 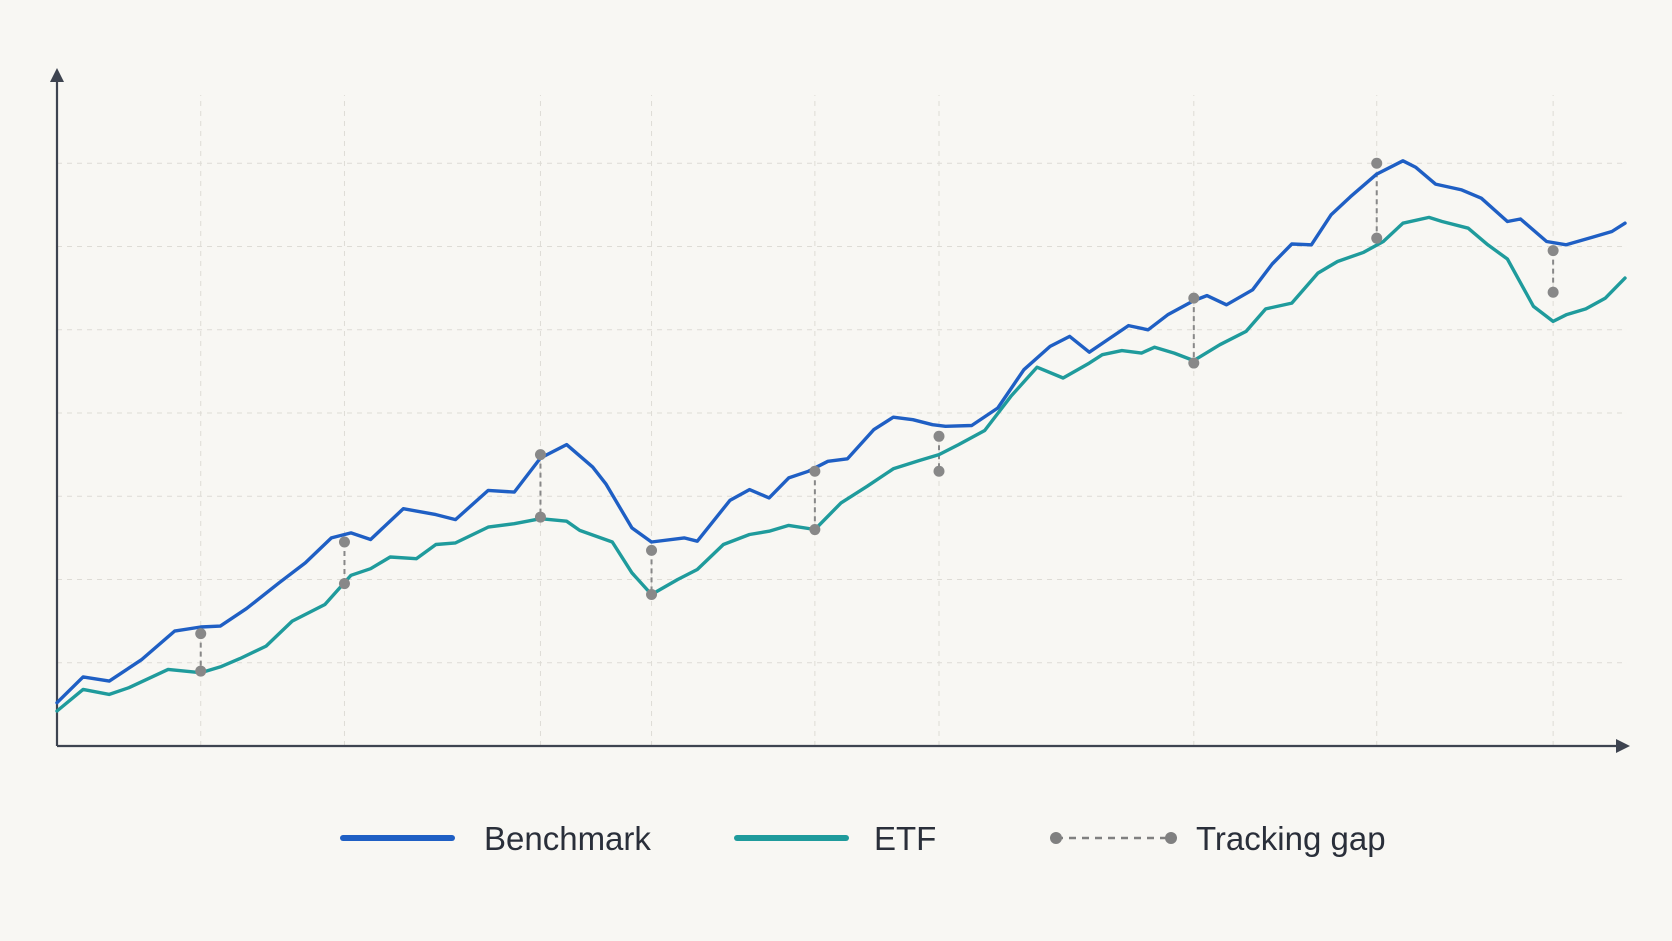 What do you see at coordinates (57, 75) in the screenshot?
I see `y-axis-arrow-icon` at bounding box center [57, 75].